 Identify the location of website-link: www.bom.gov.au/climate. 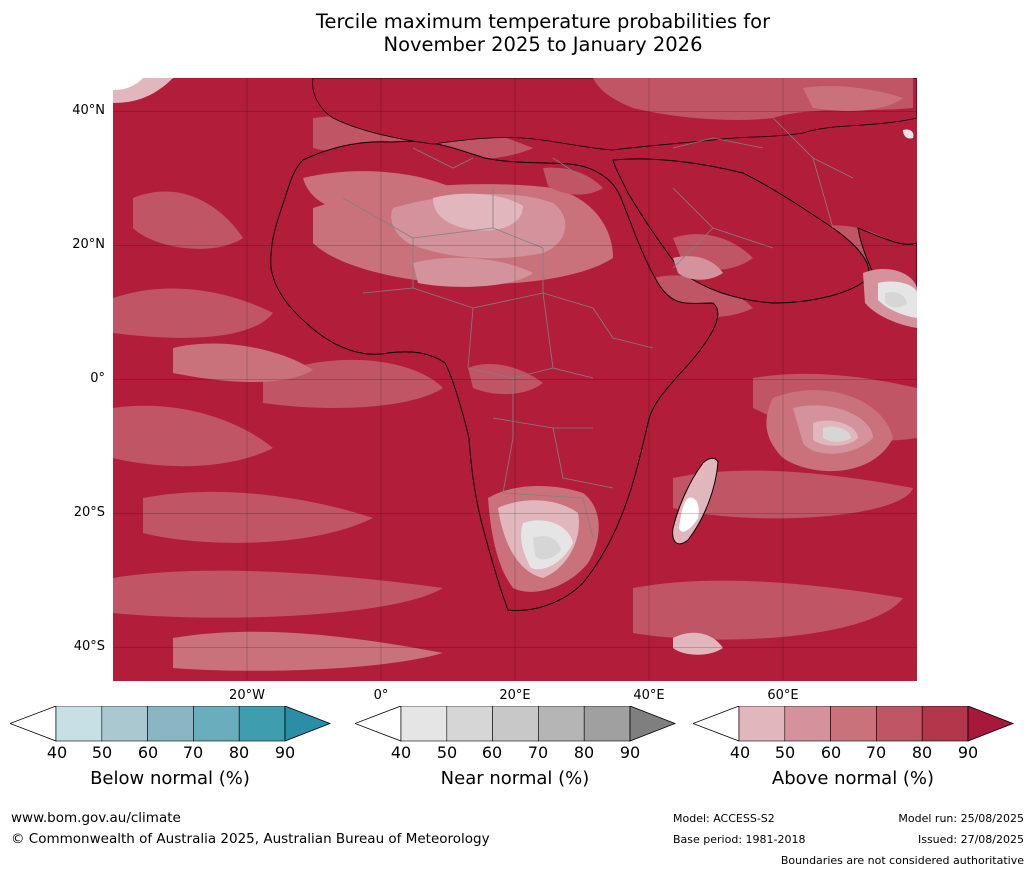
(96, 818).